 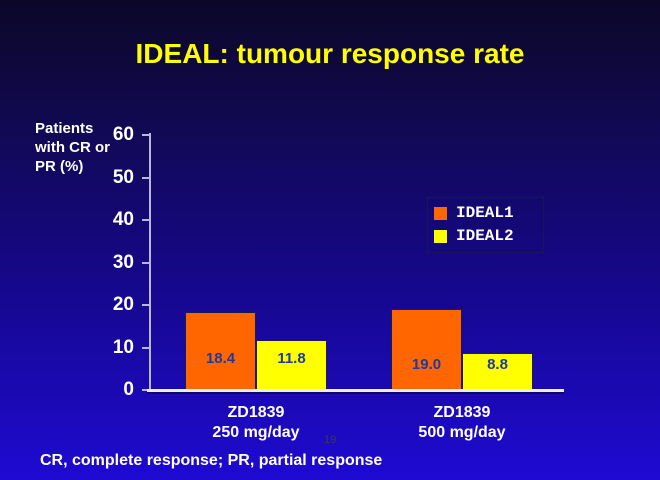 I want to click on x-axis-line, so click(x=355, y=390).